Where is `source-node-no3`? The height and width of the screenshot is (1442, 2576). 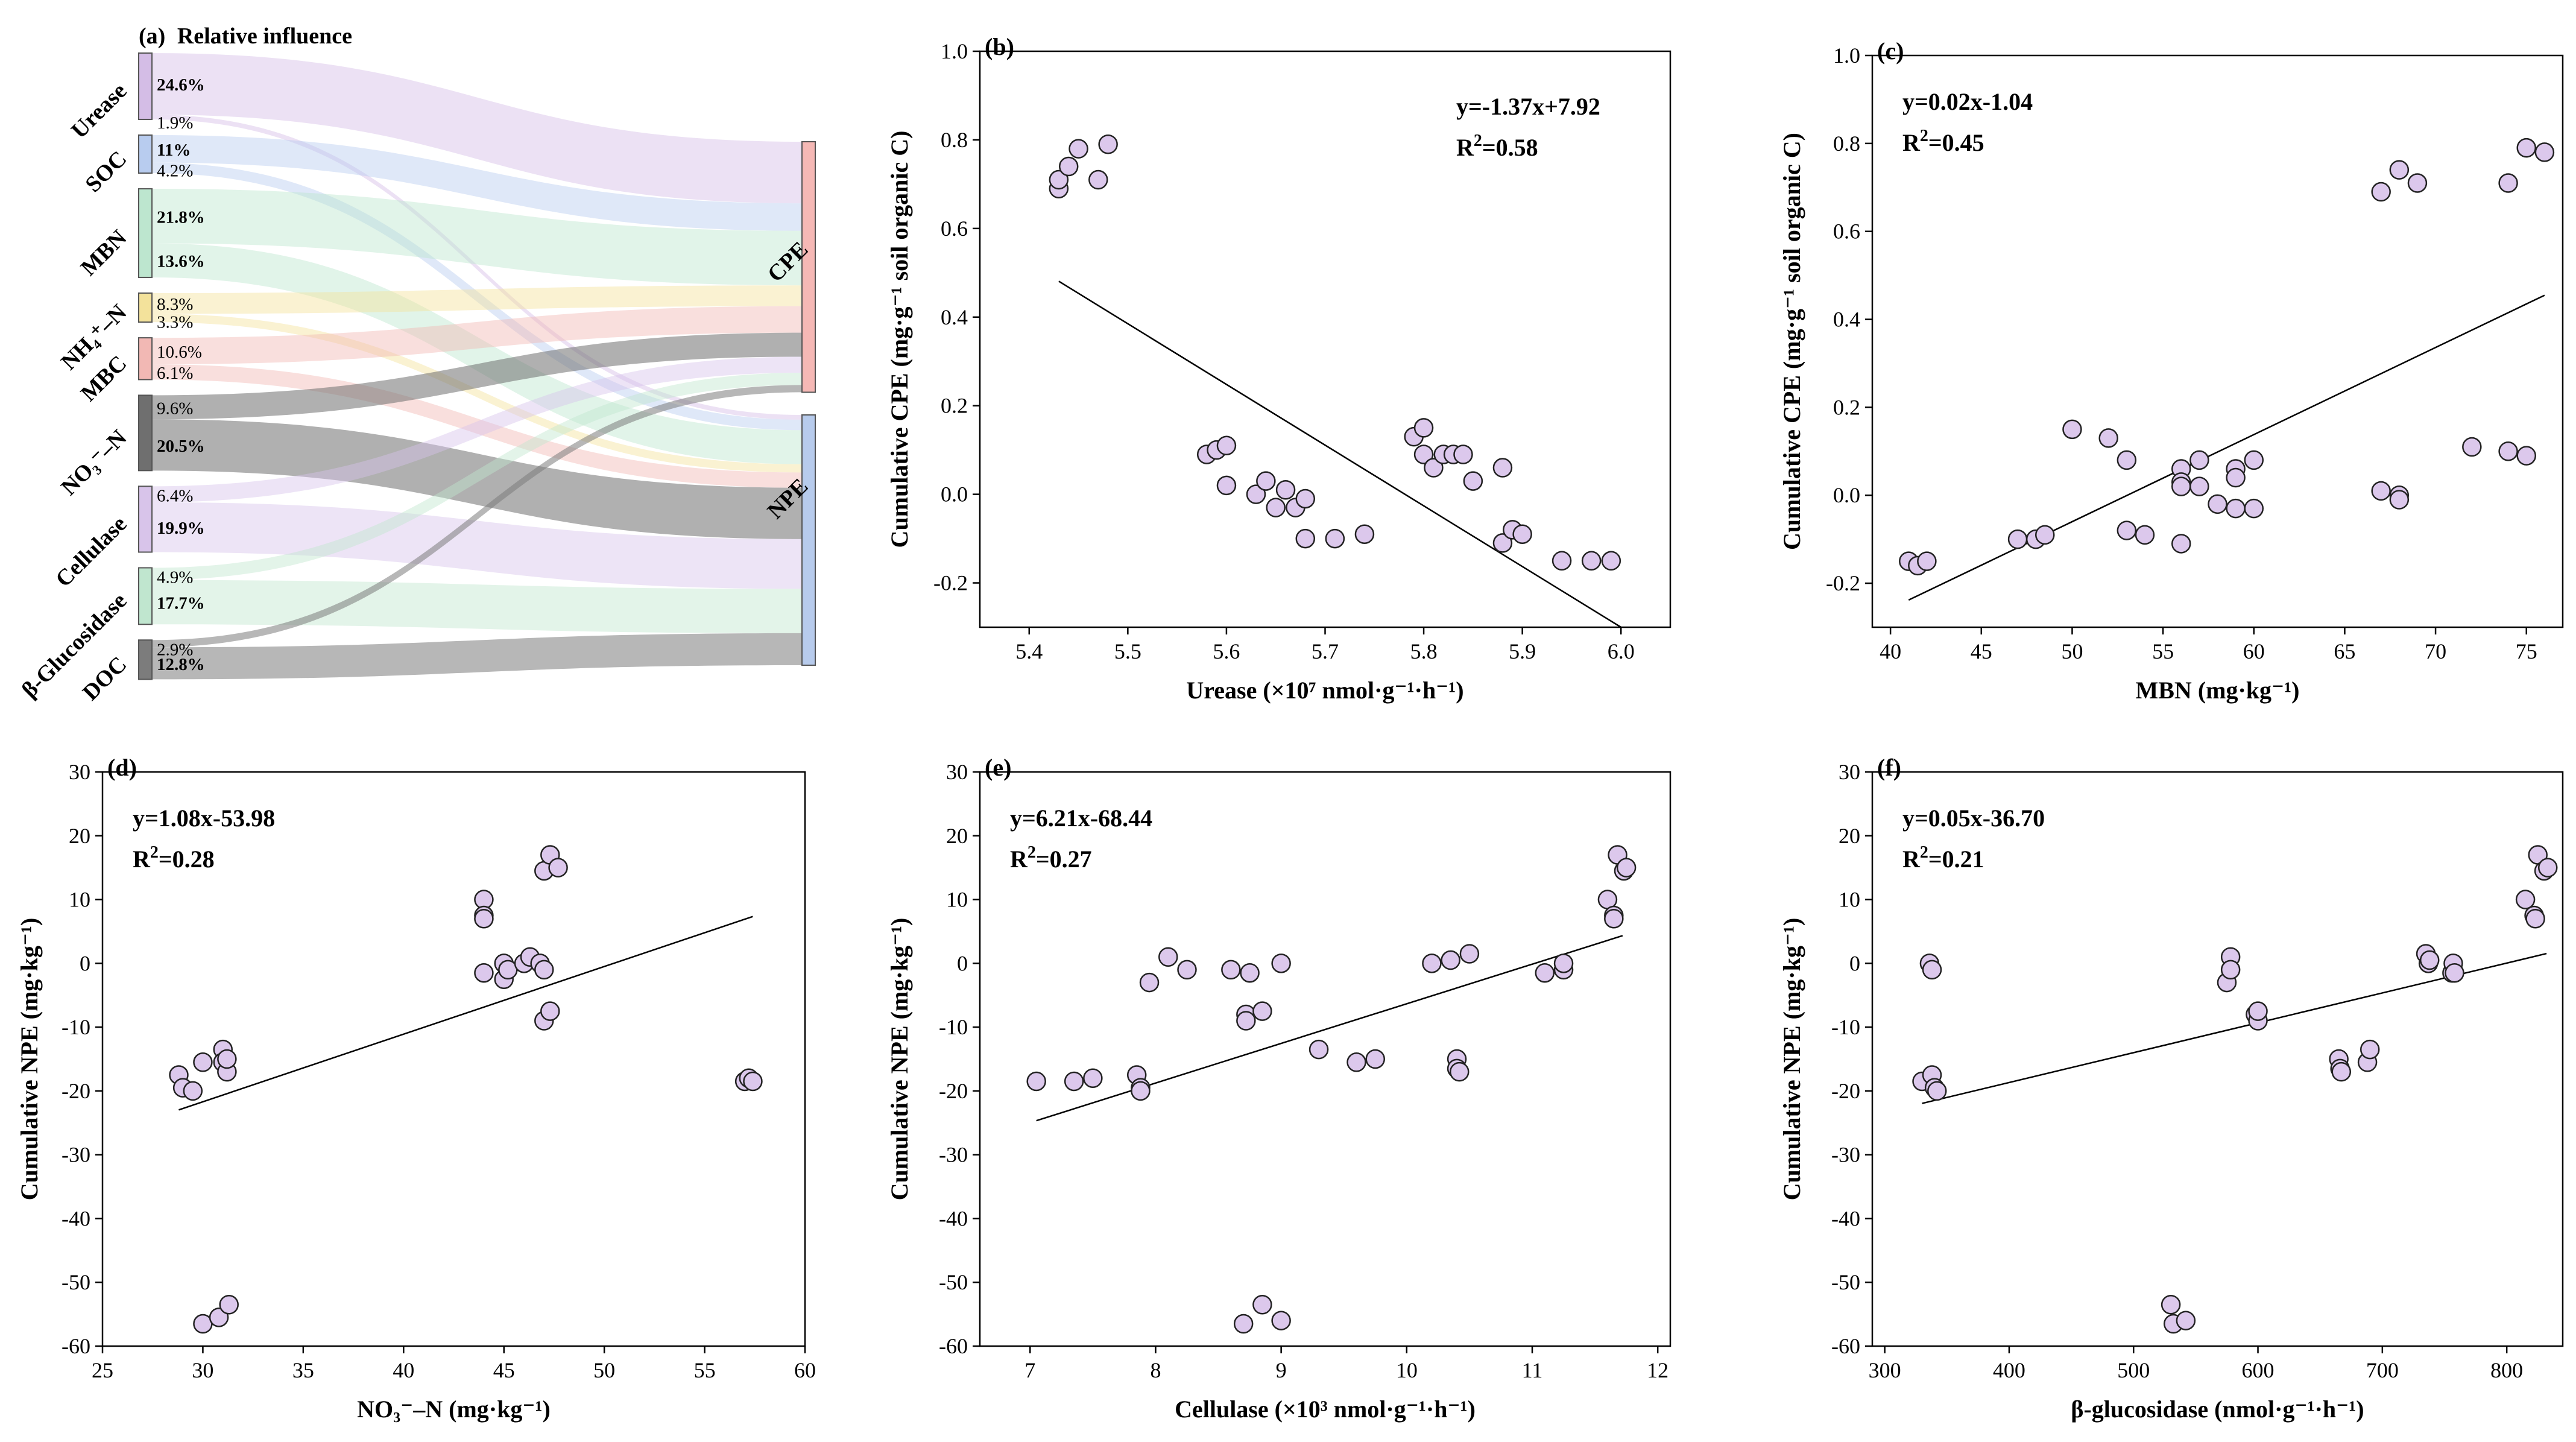
source-node-no3 is located at coordinates (145, 433).